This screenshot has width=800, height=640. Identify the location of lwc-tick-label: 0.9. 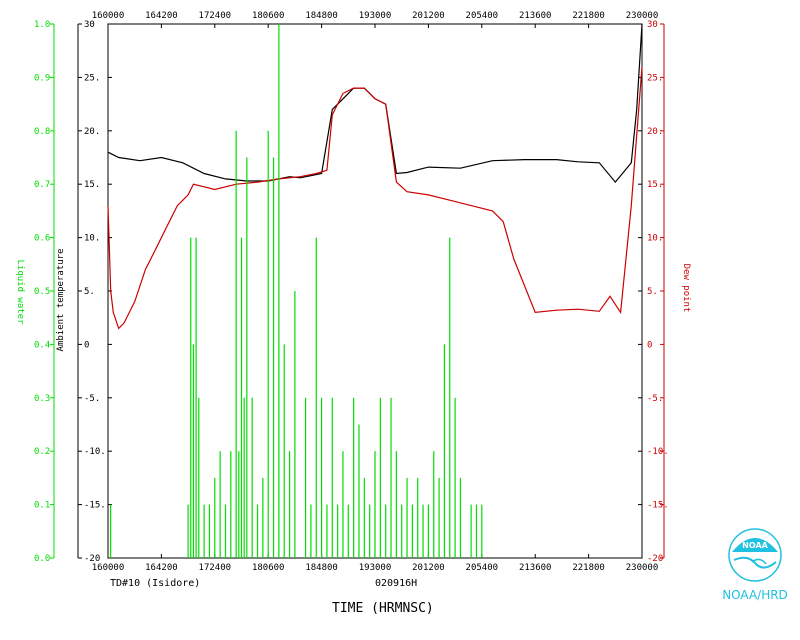
(42, 78).